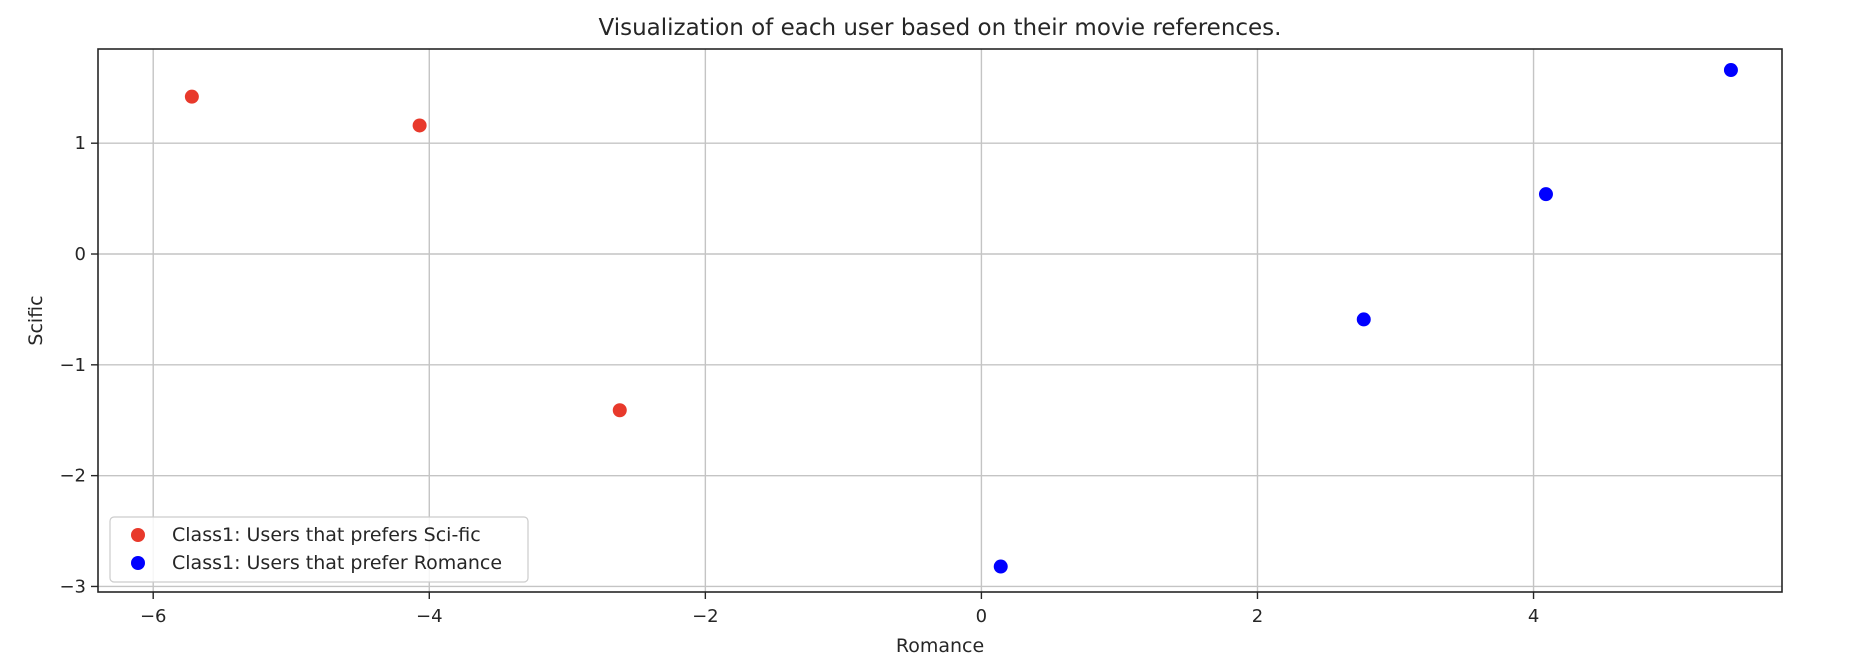 This screenshot has height=666, width=1872. Describe the element at coordinates (72, 476) in the screenshot. I see `y-tick-label: −2` at that location.